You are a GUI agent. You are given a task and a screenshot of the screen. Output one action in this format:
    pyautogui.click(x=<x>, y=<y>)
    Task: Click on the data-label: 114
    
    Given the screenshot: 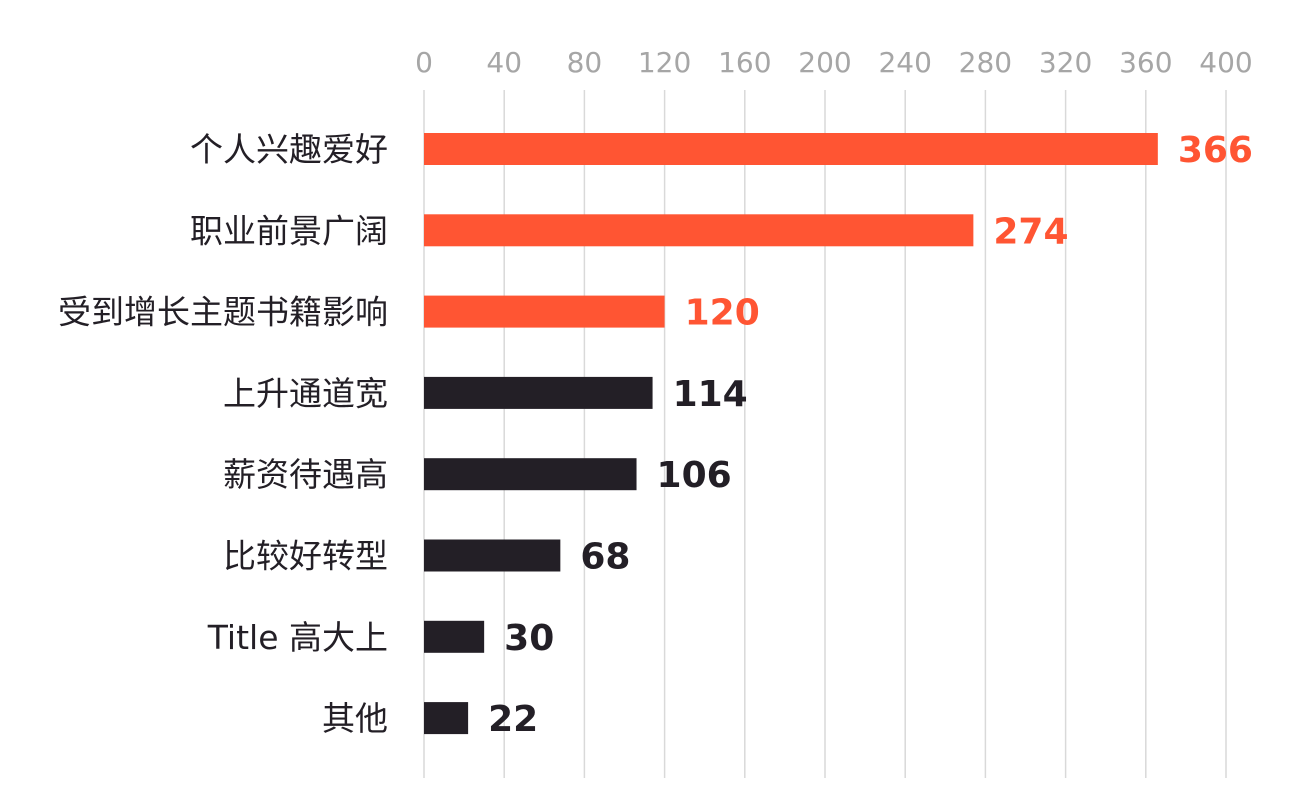 What is the action you would take?
    pyautogui.click(x=710, y=394)
    